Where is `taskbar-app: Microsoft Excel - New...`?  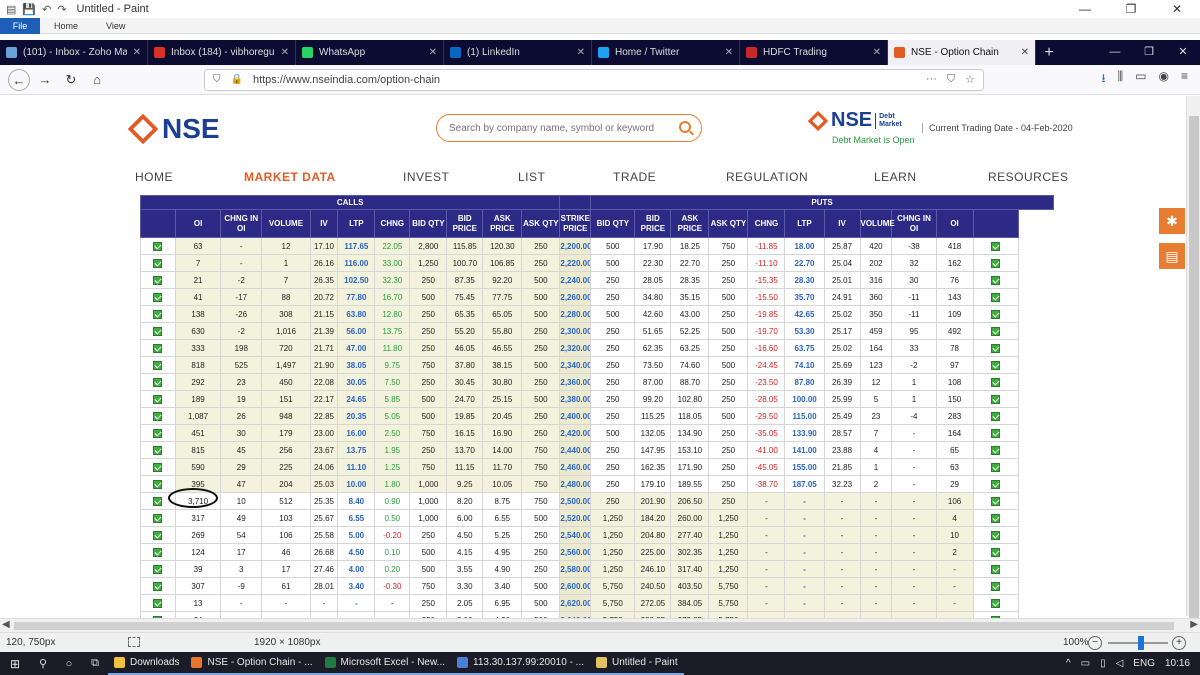 taskbar-app: Microsoft Excel - New... is located at coordinates (384, 663).